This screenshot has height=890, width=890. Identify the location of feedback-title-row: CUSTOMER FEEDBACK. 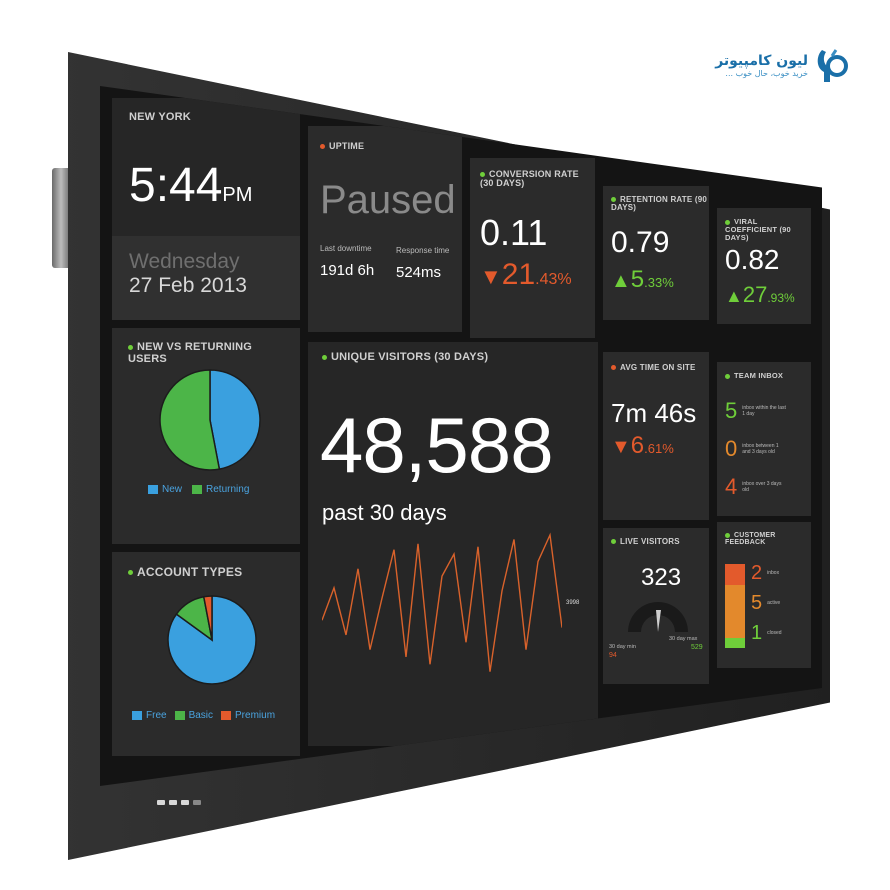
(768, 539).